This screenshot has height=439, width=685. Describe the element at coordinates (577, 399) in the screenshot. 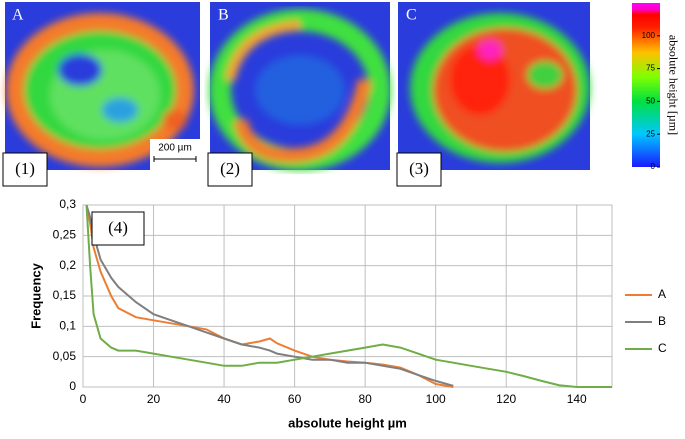

I see `x-tick-label: 140` at that location.